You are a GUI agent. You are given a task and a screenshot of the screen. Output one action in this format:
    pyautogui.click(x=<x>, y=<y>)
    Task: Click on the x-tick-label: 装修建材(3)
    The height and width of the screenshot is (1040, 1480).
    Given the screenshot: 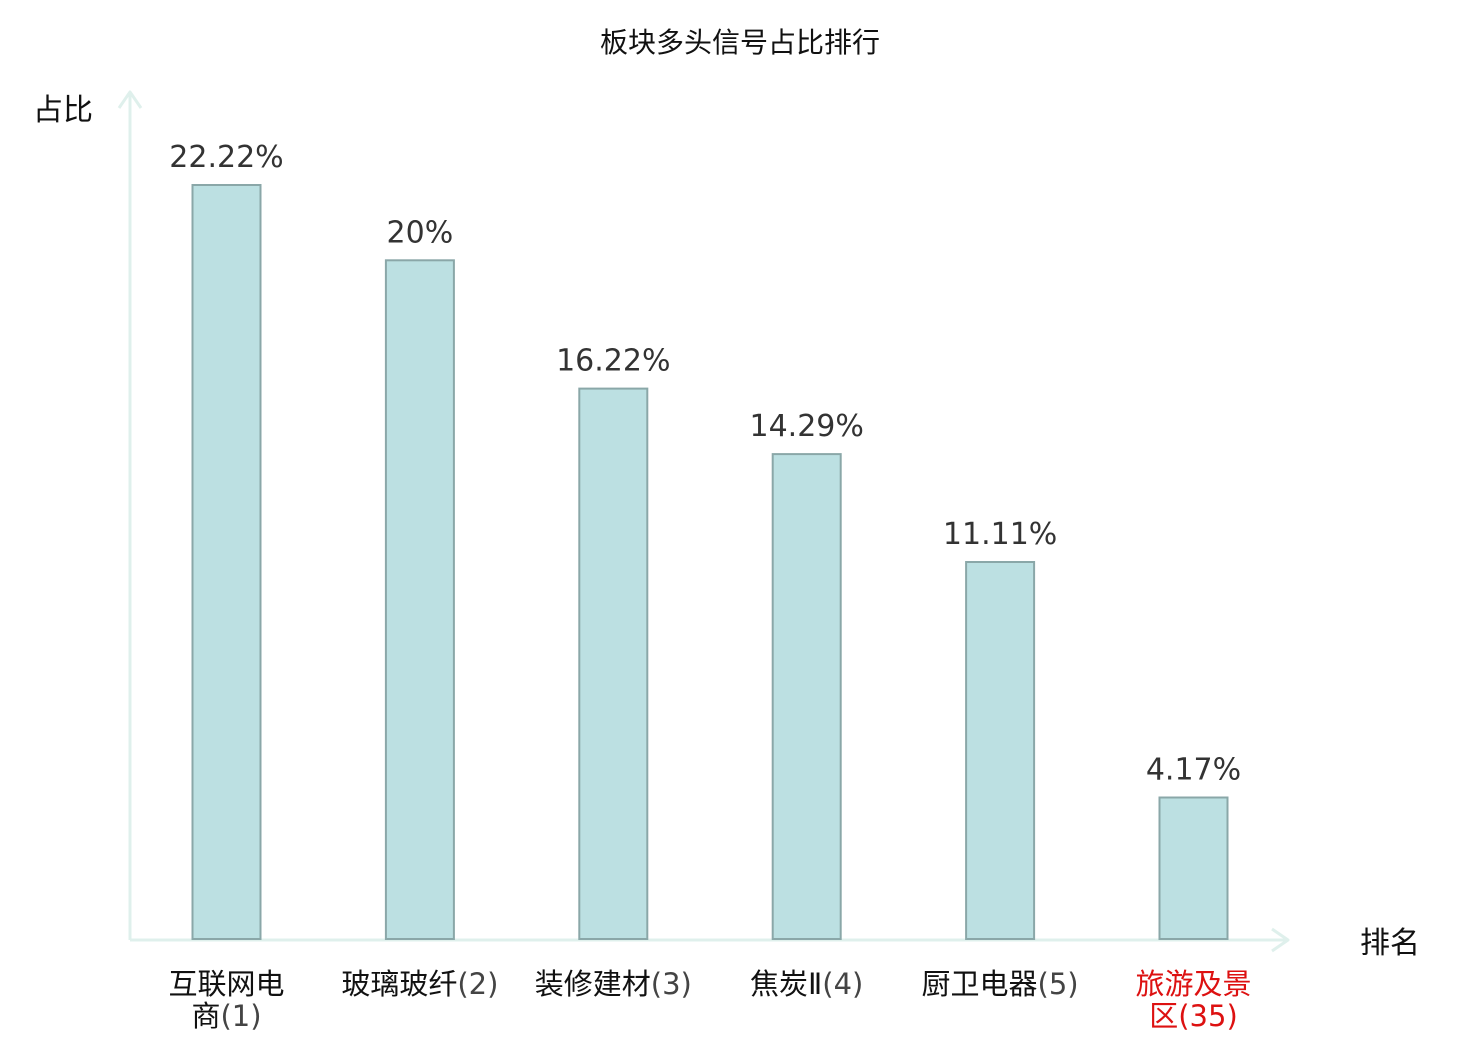 What is the action you would take?
    pyautogui.click(x=613, y=984)
    